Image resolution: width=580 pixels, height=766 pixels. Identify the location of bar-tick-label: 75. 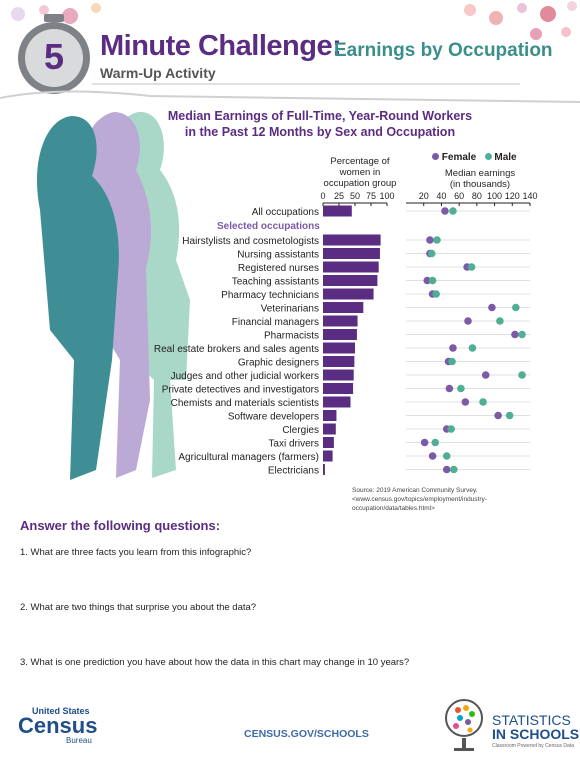
(371, 196).